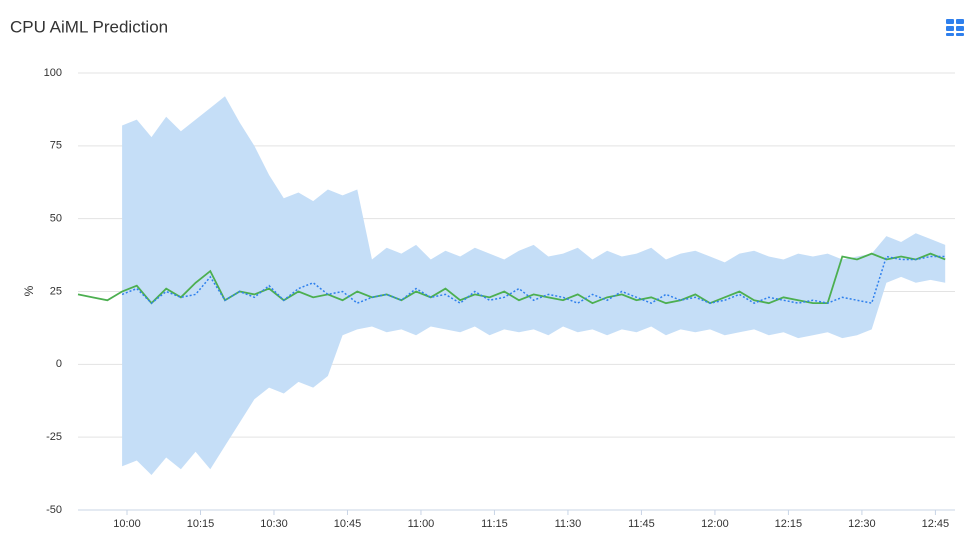 The height and width of the screenshot is (546, 974). What do you see at coordinates (201, 524) in the screenshot?
I see `x-tick-label: 10:15` at bounding box center [201, 524].